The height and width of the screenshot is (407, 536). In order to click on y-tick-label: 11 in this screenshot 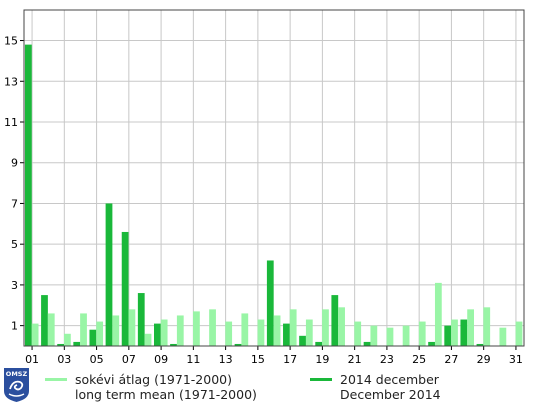, I will do `click(11, 122)`.